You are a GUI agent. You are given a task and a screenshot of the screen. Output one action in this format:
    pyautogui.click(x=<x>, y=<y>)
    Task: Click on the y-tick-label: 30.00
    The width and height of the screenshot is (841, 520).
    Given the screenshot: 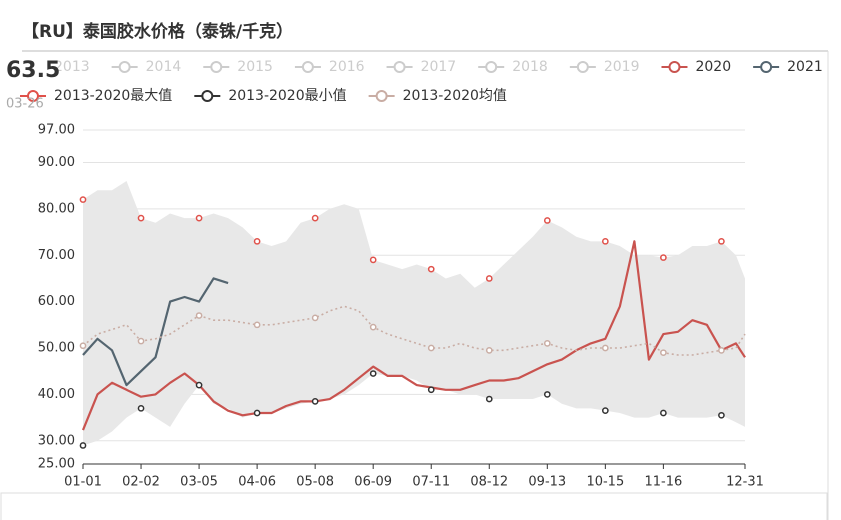 What is the action you would take?
    pyautogui.click(x=56, y=440)
    